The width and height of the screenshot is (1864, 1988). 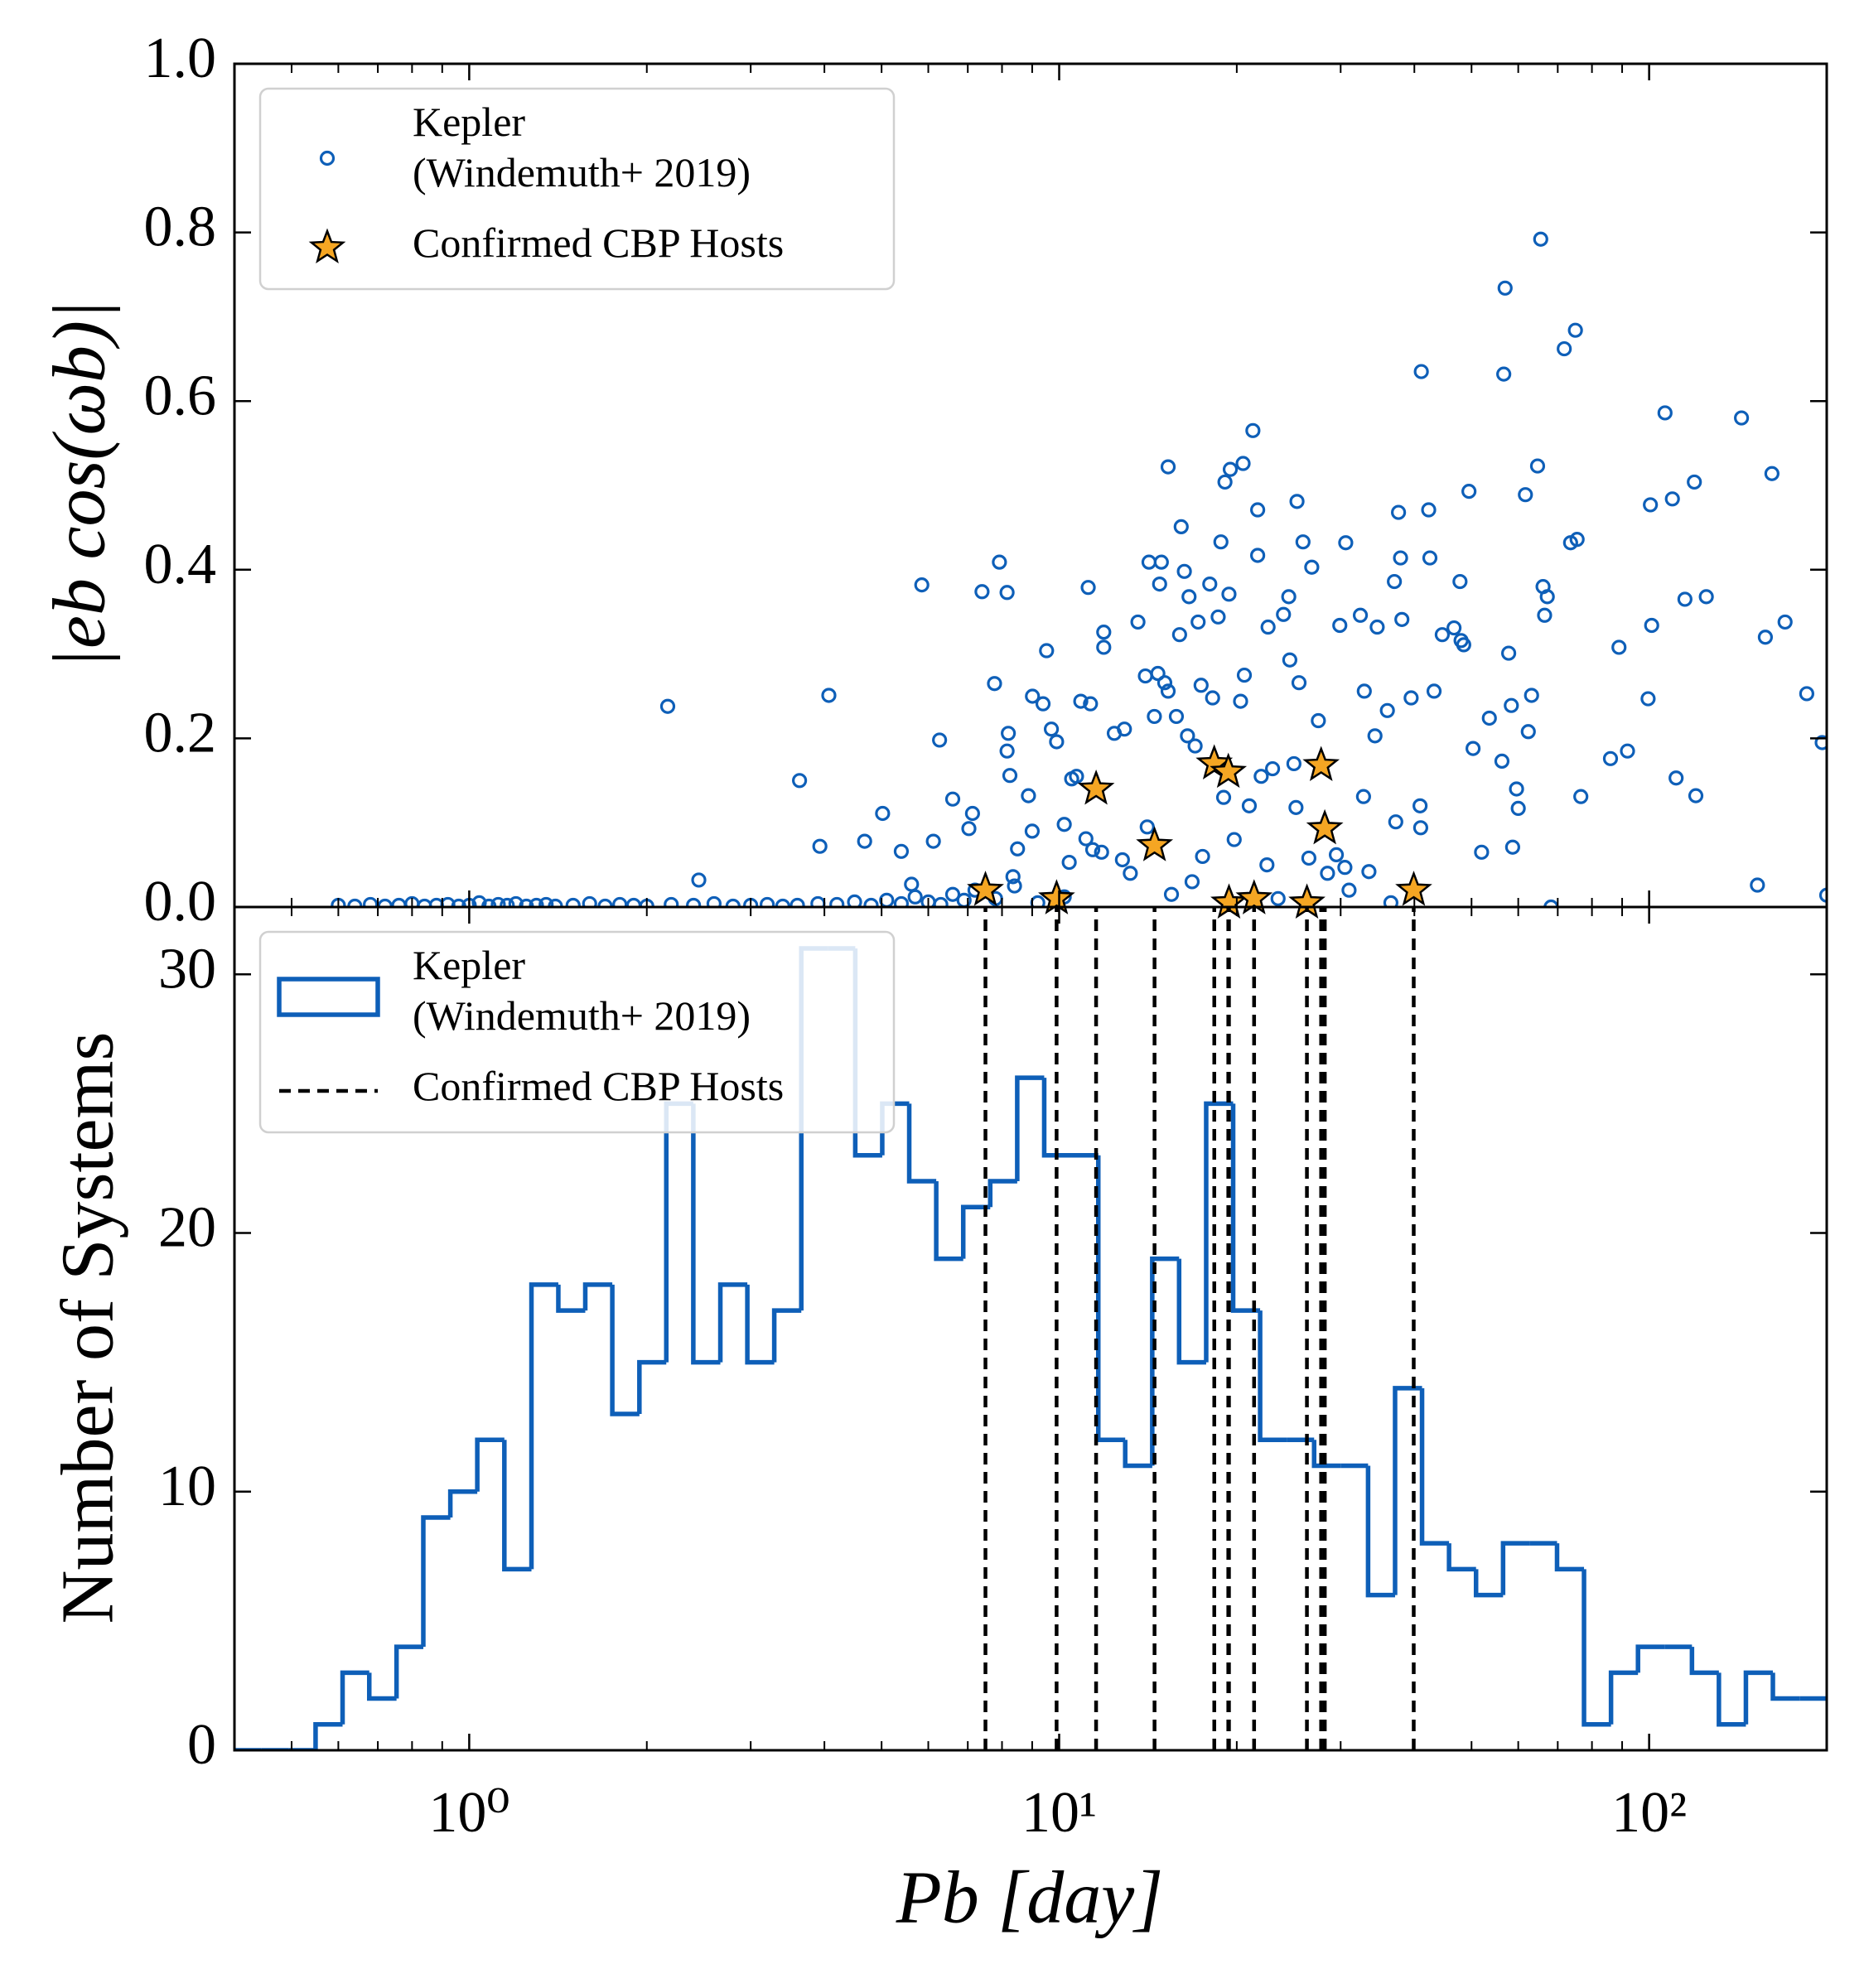 What do you see at coordinates (598, 1086) in the screenshot?
I see `legend-label: Confirmed CBP Hosts` at bounding box center [598, 1086].